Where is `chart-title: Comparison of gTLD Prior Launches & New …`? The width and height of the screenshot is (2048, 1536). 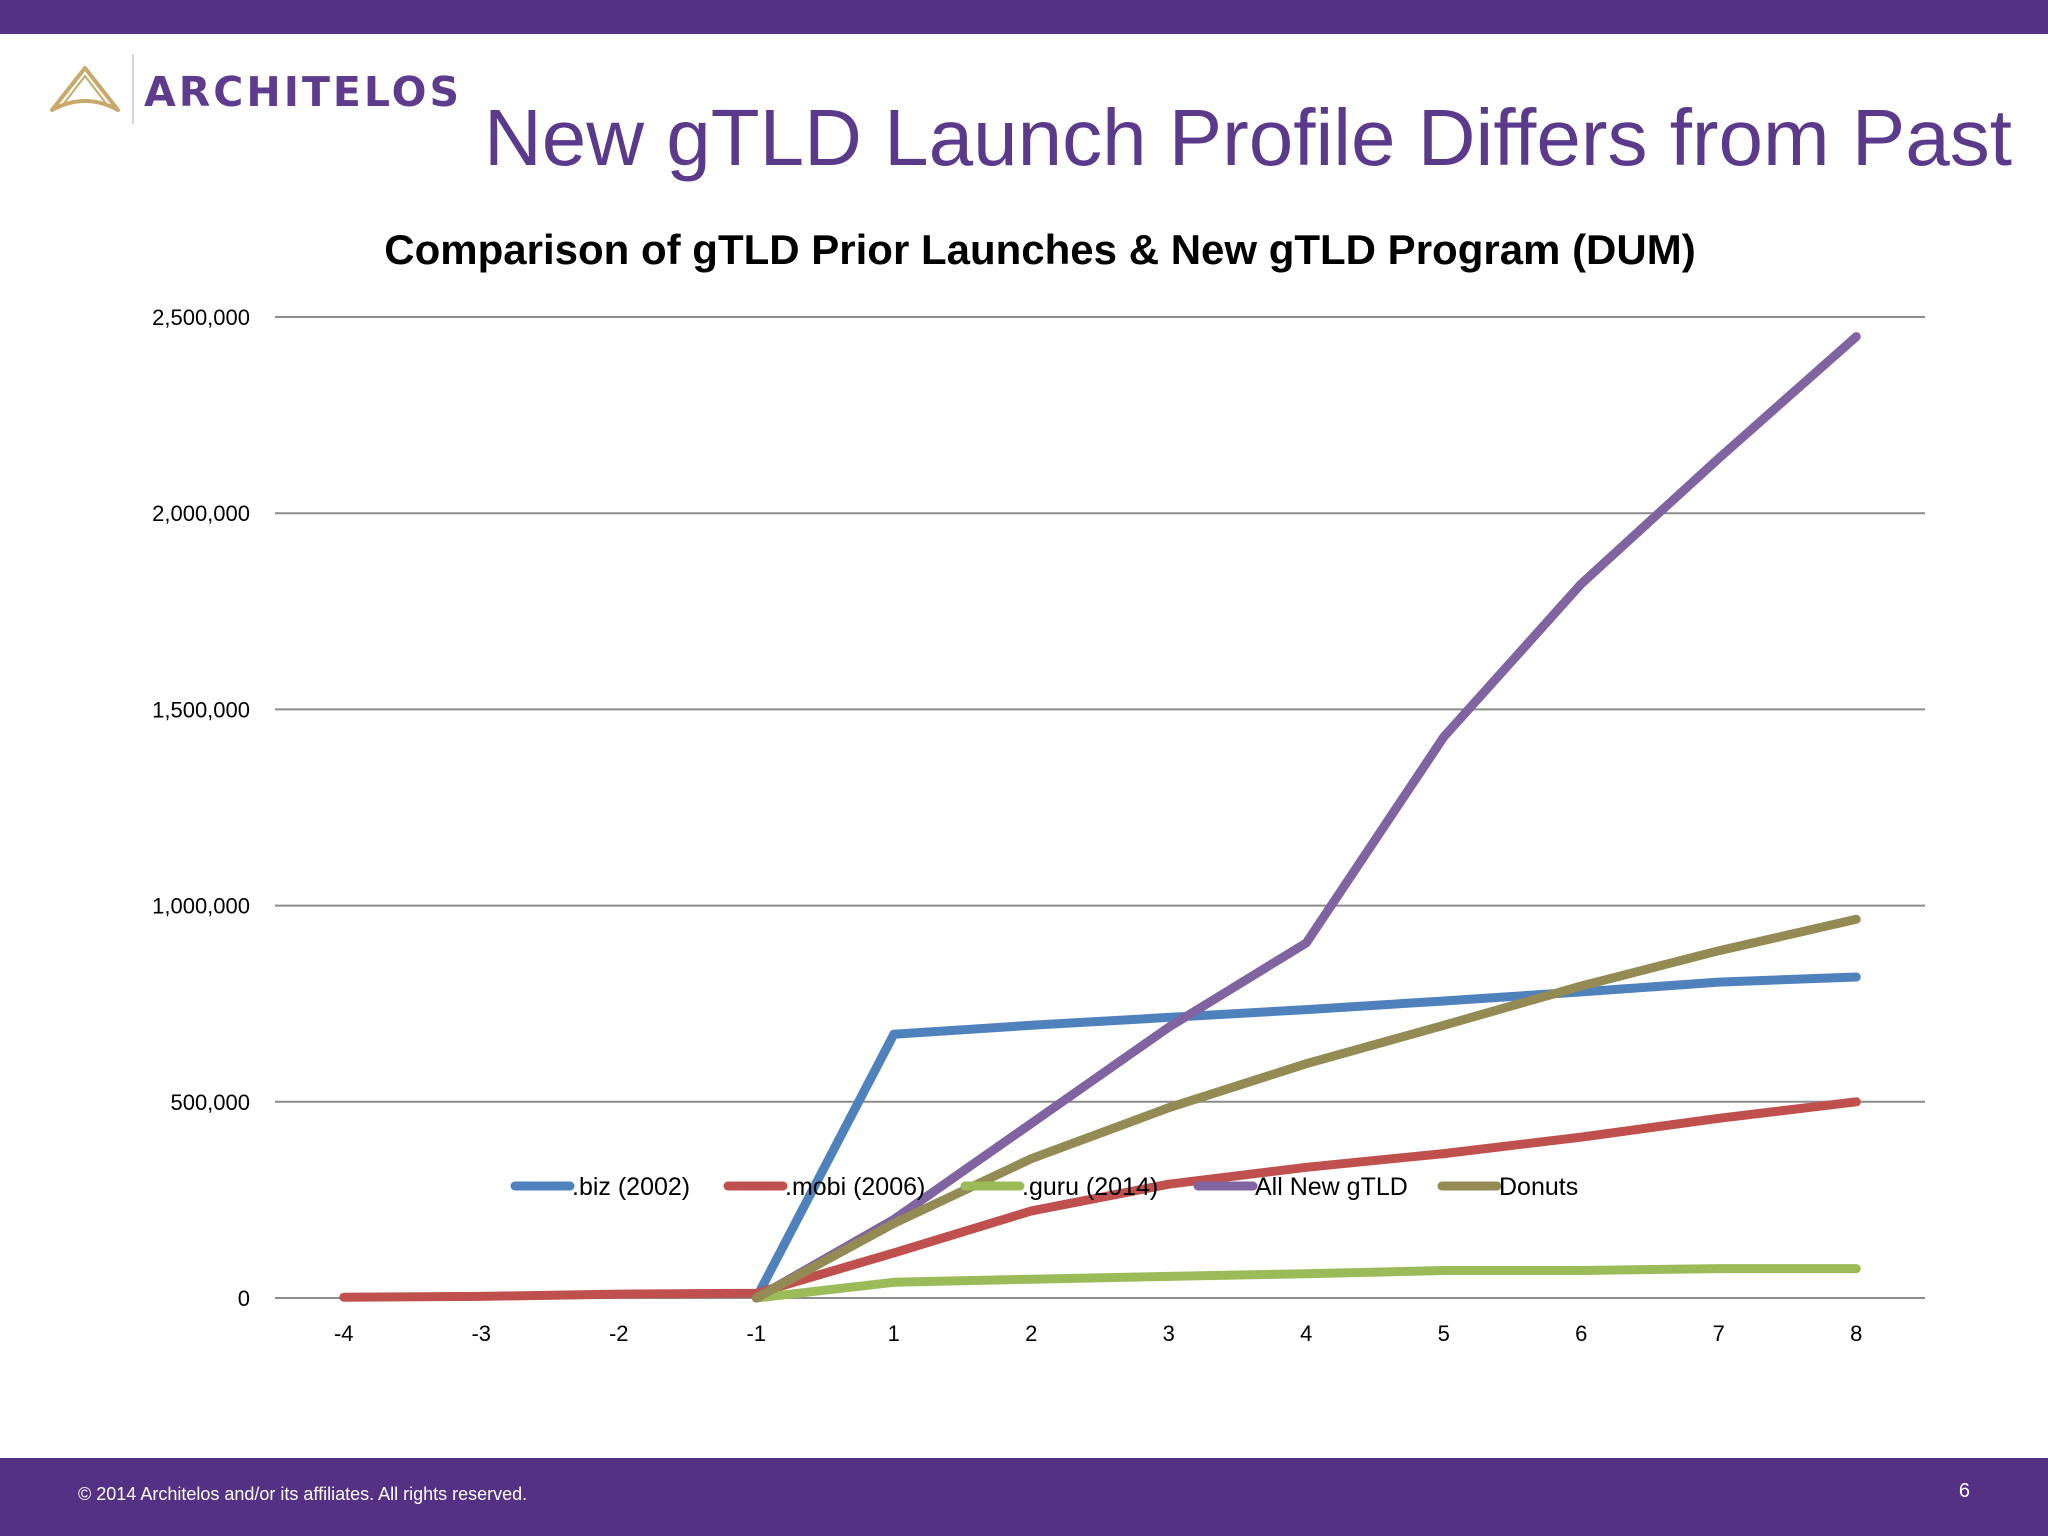 chart-title: Comparison of gTLD Prior Launches & New … is located at coordinates (1039, 249).